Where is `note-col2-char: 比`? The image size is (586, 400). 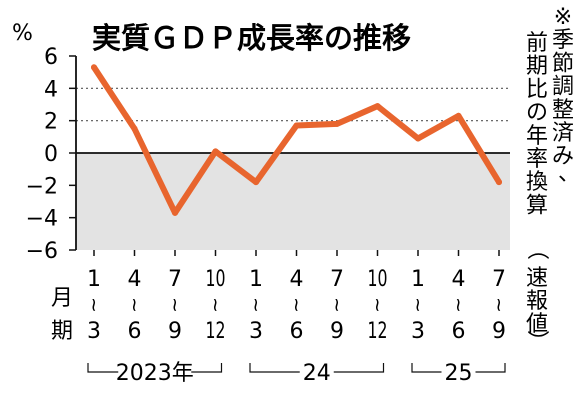 note-col2-char: 比 is located at coordinates (537, 89).